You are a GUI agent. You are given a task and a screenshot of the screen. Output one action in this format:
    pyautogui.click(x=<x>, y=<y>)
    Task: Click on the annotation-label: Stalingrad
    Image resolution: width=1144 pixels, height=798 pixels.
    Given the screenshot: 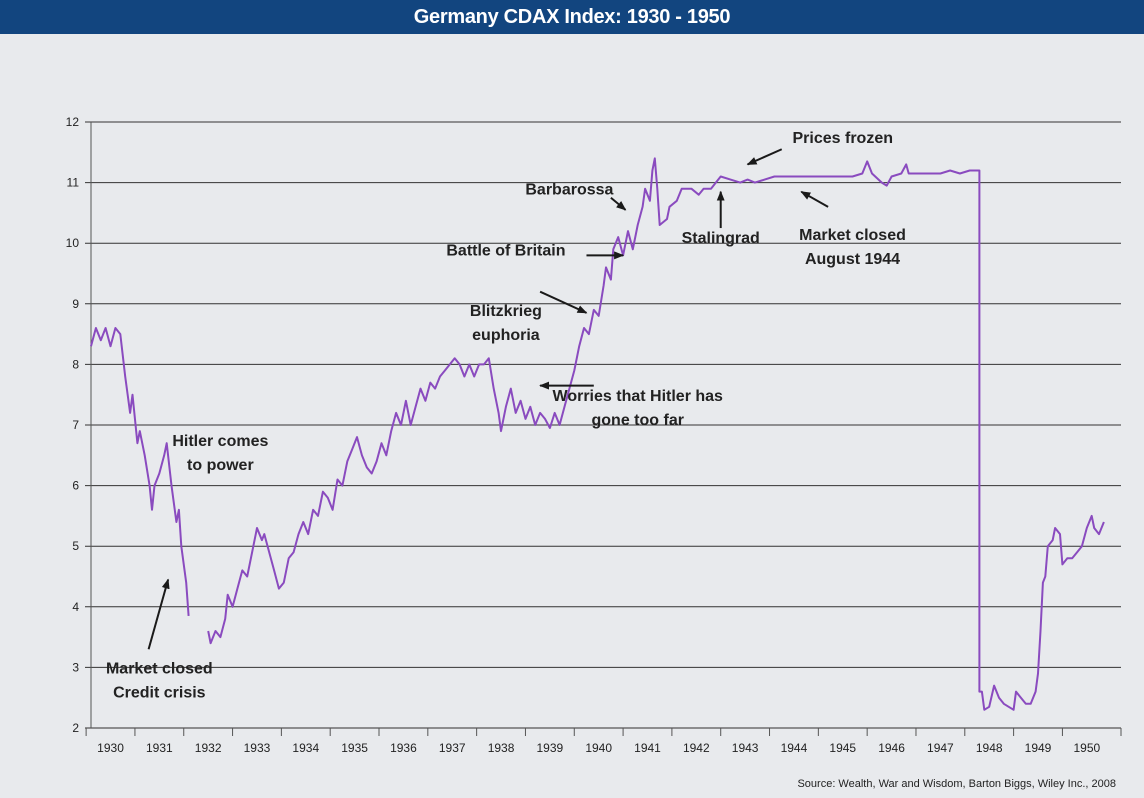 What is the action you would take?
    pyautogui.click(x=721, y=238)
    